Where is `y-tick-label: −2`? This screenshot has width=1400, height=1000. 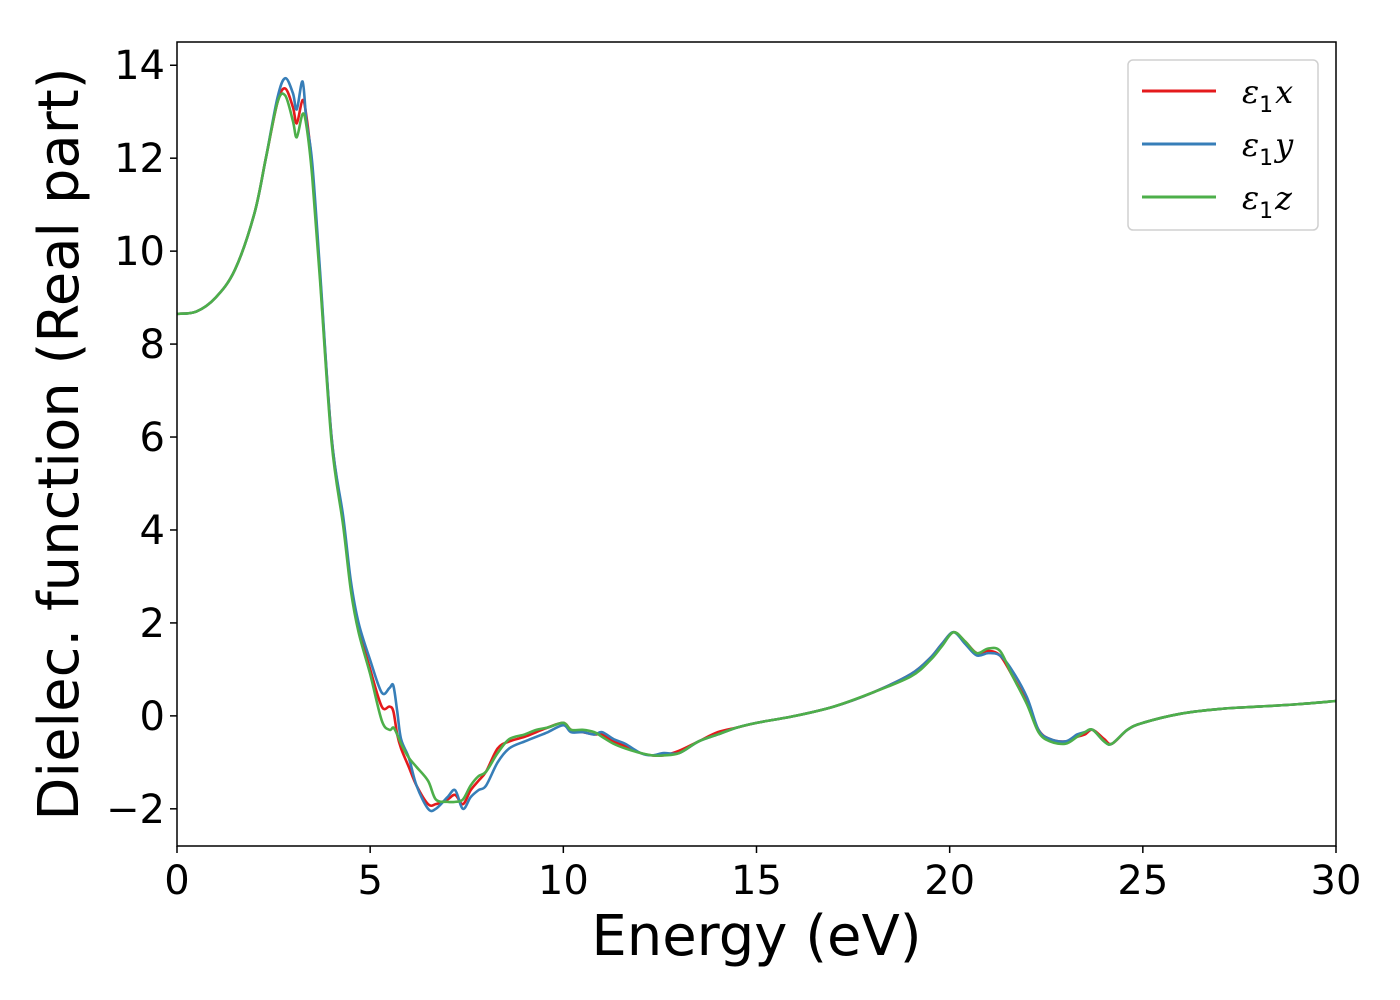 y-tick-label: −2 is located at coordinates (135, 810).